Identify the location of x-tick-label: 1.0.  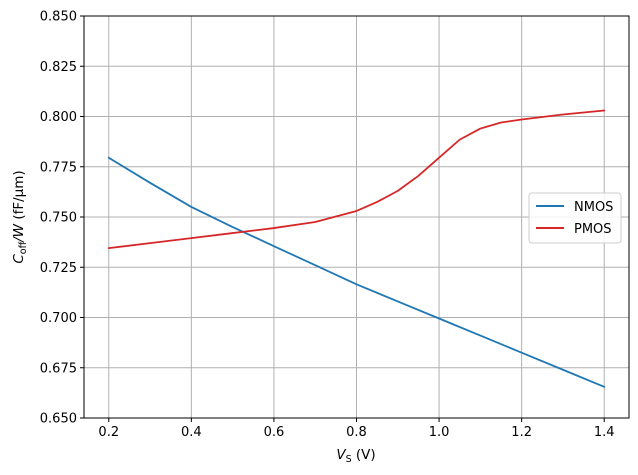
(439, 432).